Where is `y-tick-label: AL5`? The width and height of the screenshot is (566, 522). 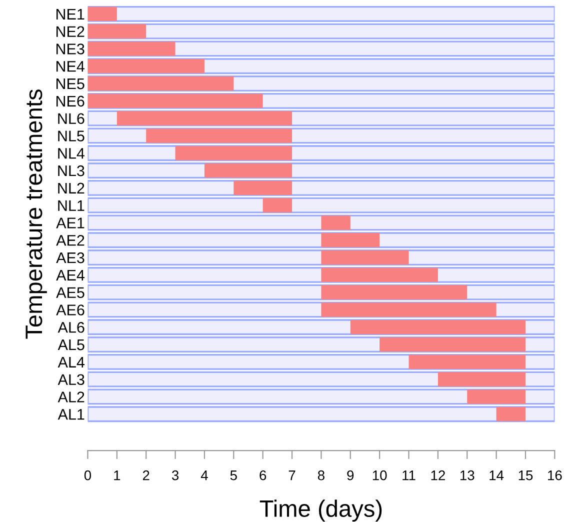 y-tick-label: AL5 is located at coordinates (71, 345).